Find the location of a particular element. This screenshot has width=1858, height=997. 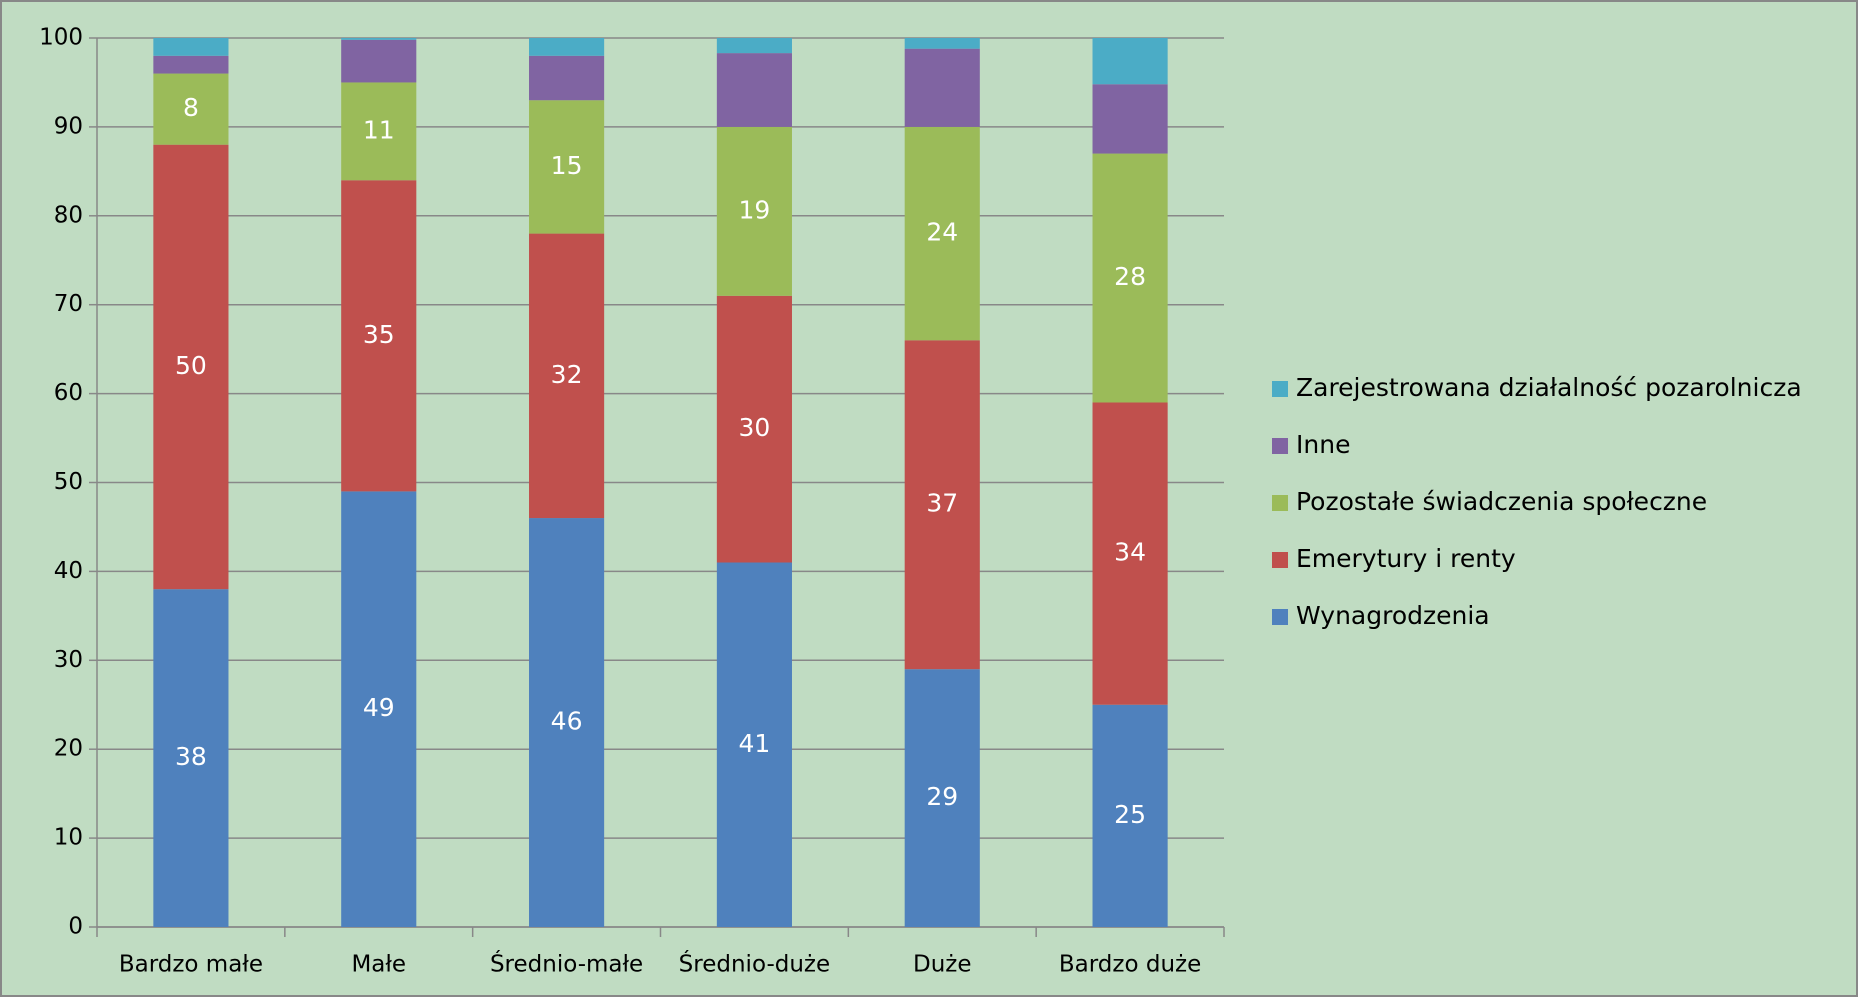

value-label: 46 is located at coordinates (567, 721).